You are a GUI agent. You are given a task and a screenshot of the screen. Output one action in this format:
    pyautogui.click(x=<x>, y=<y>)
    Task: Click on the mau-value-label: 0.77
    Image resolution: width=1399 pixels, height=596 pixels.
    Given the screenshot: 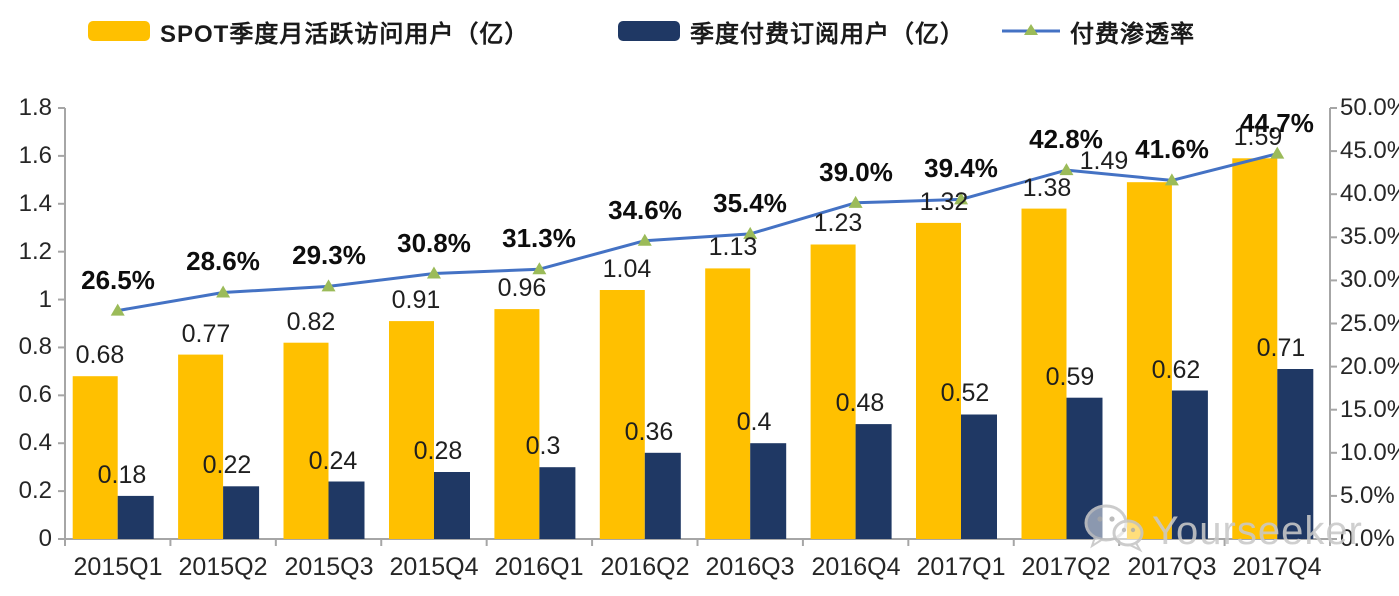 What is the action you would take?
    pyautogui.click(x=206, y=334)
    